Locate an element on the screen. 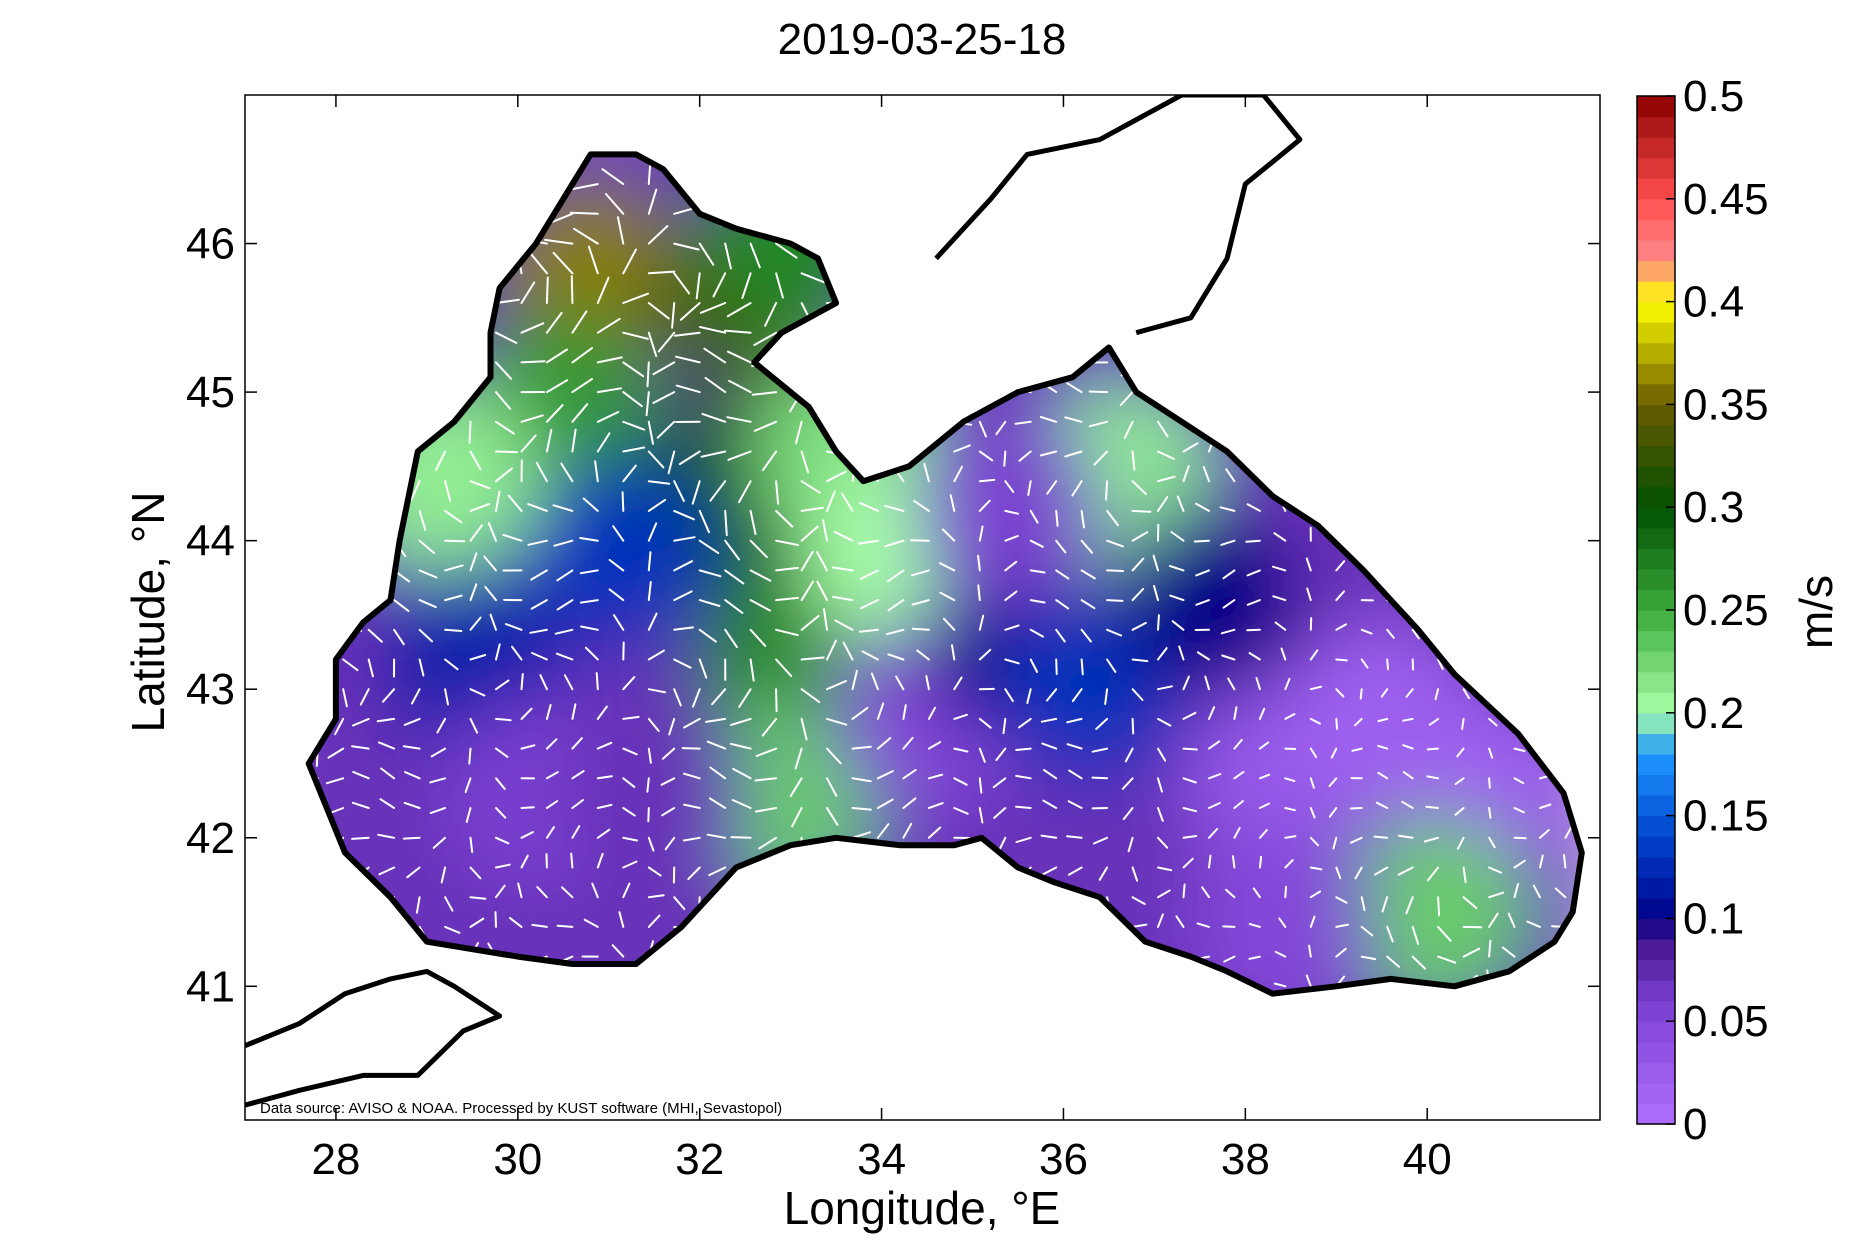 Image resolution: width=1876 pixels, height=1250 pixels. x-tick-label: 28 is located at coordinates (335, 1159).